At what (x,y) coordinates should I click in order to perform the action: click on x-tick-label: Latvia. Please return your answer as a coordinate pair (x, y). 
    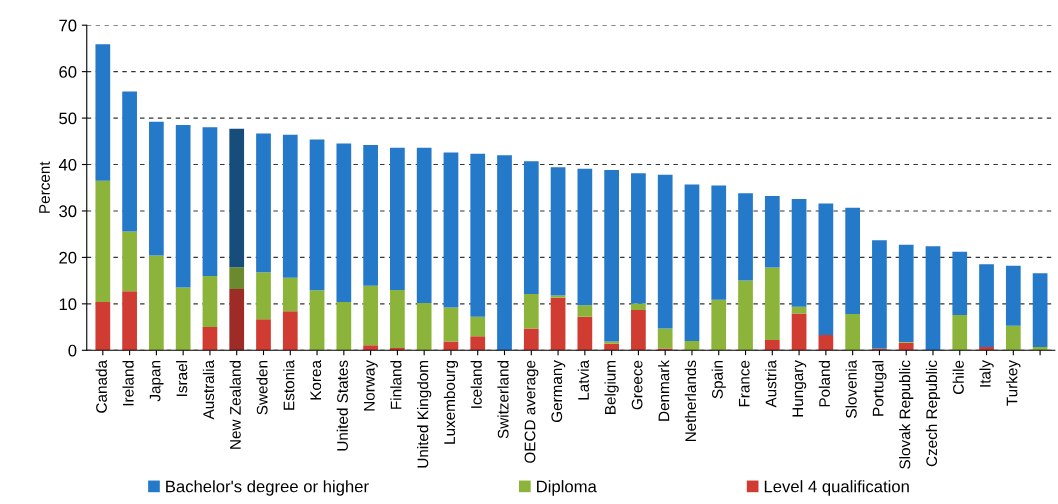
    Looking at the image, I should click on (583, 380).